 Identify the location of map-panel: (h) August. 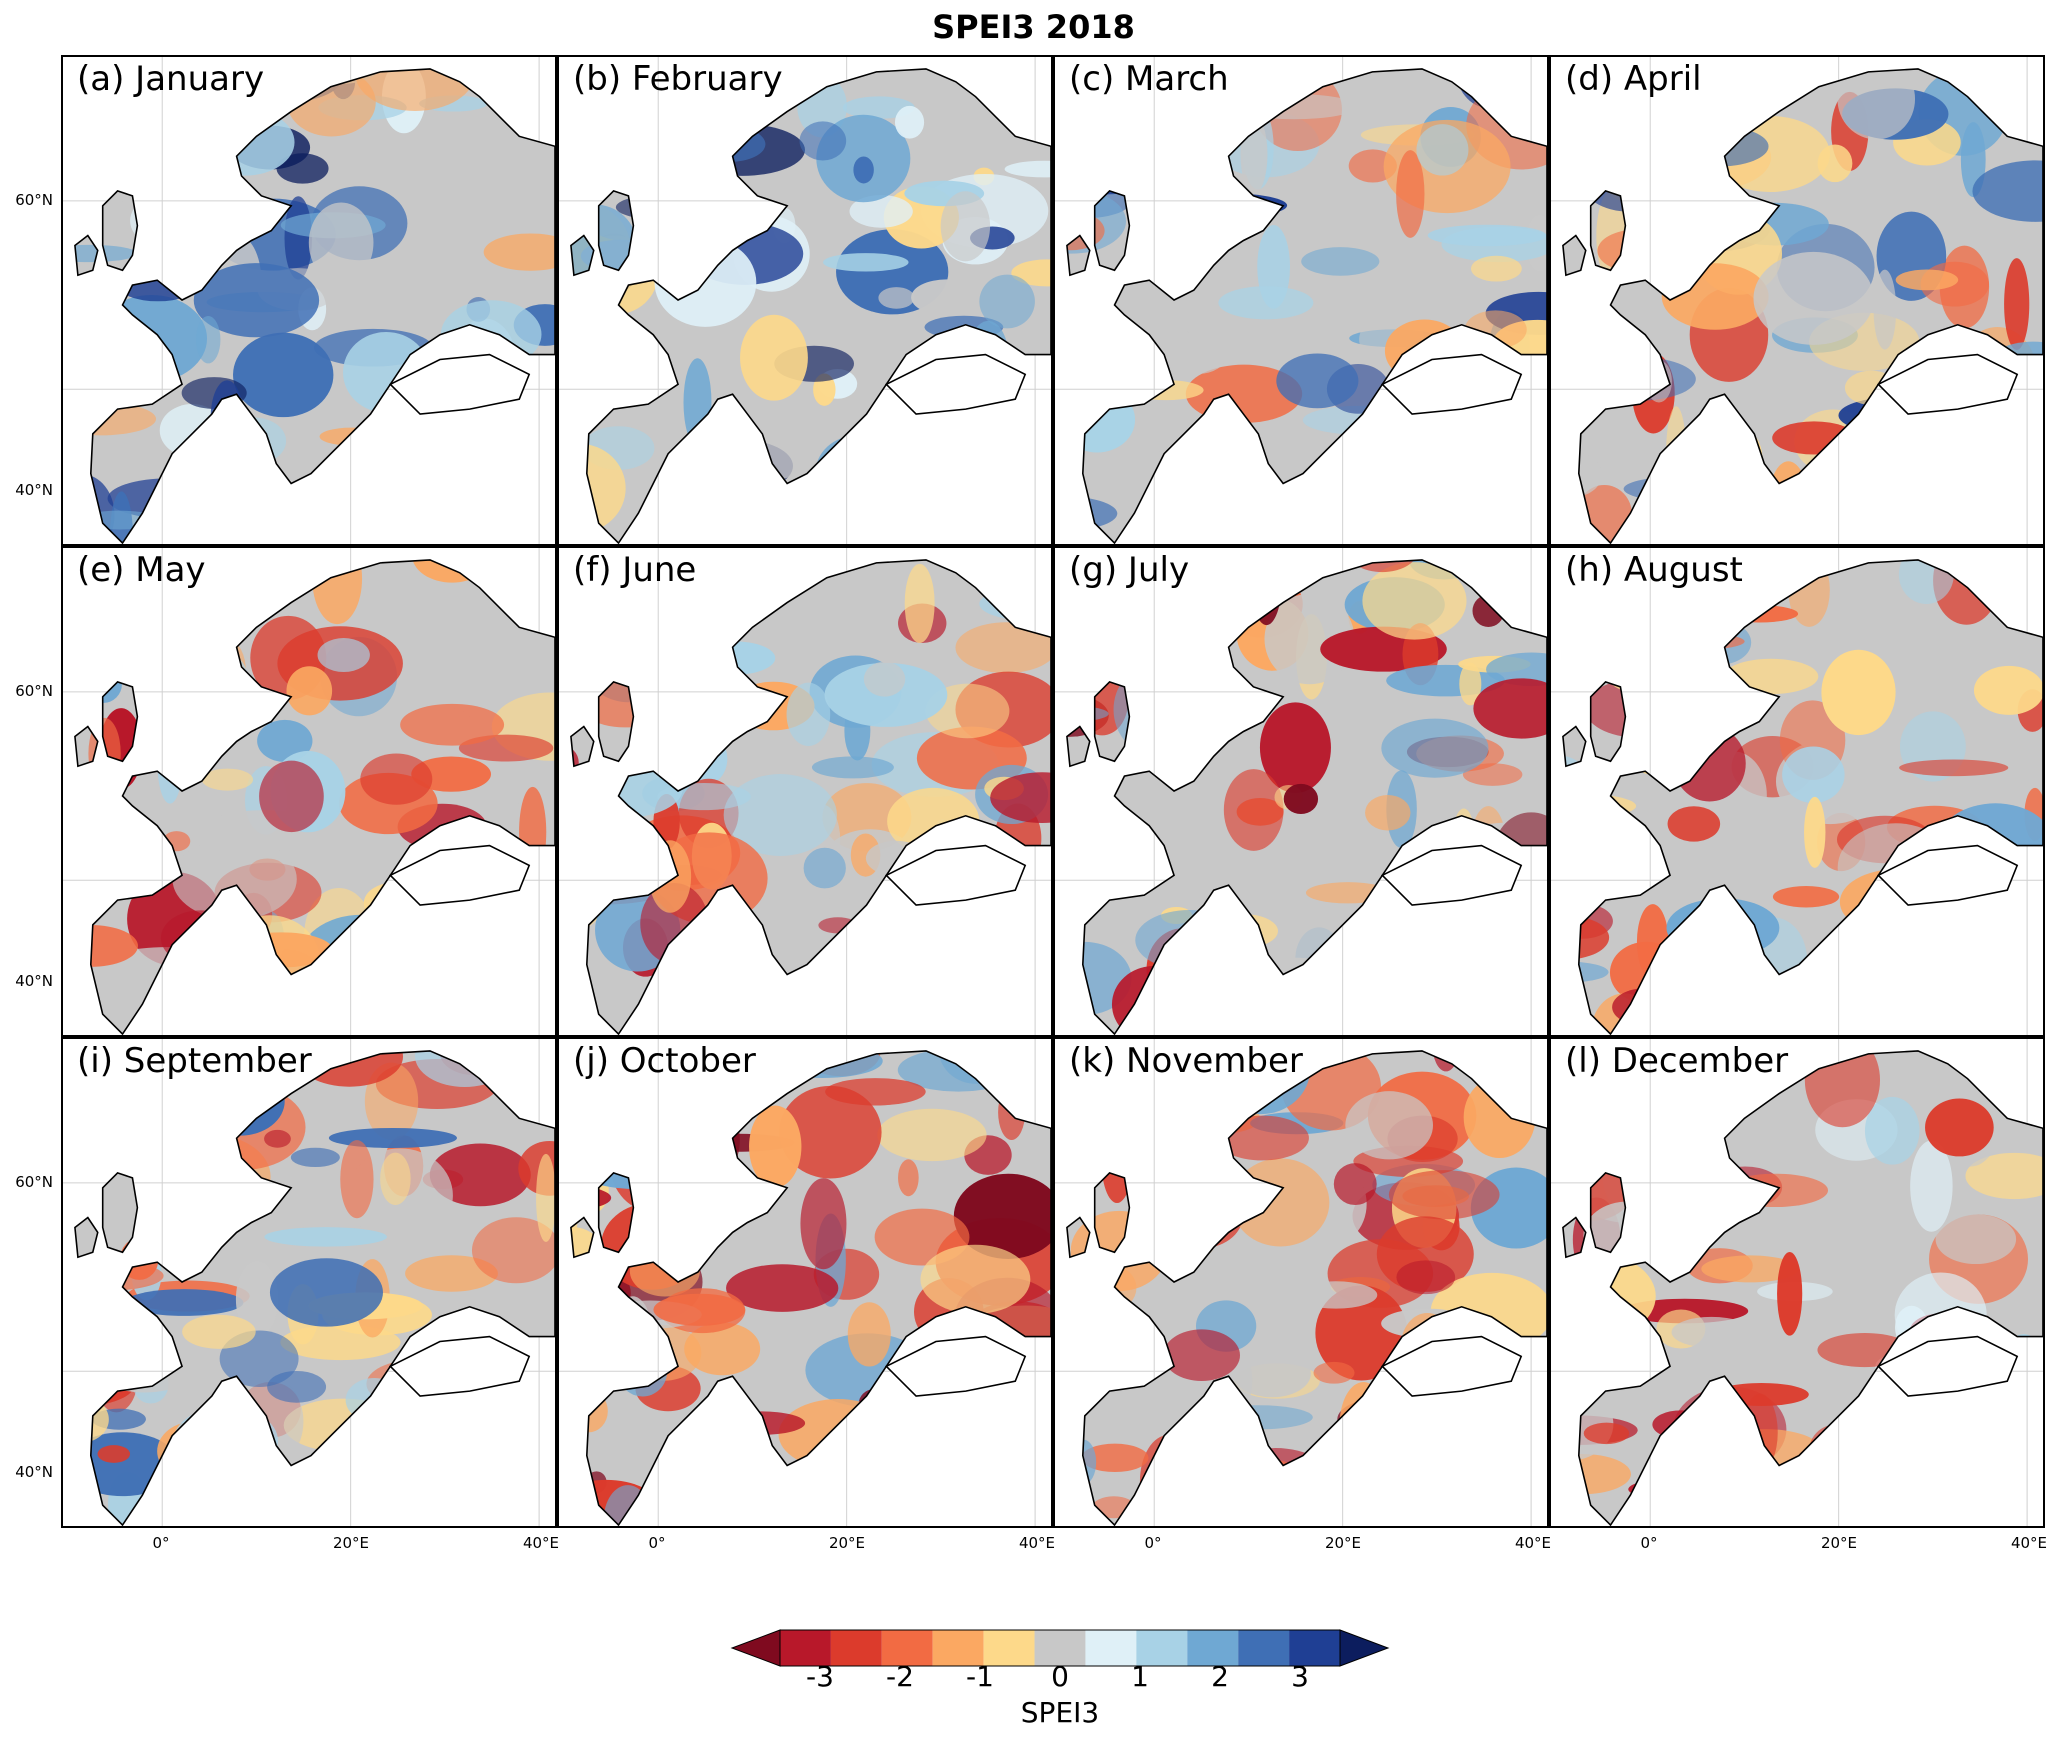
(1797, 791).